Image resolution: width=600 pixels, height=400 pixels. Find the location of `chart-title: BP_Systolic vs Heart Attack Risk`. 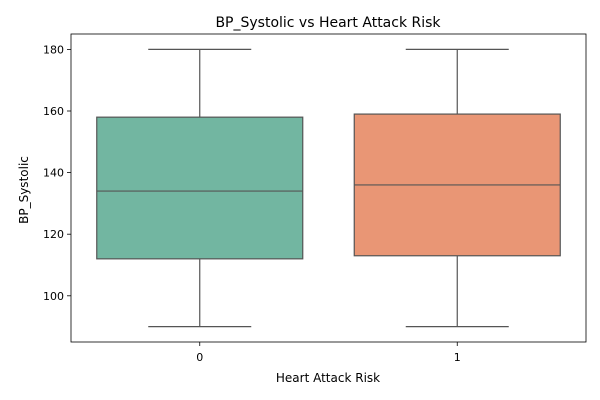

chart-title: BP_Systolic vs Heart Attack Risk is located at coordinates (328, 23).